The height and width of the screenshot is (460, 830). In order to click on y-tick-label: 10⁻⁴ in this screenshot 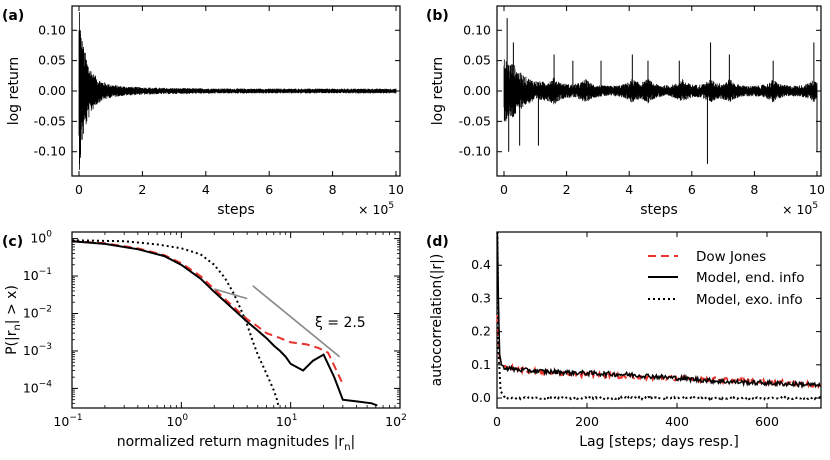, I will do `click(37, 387)`.